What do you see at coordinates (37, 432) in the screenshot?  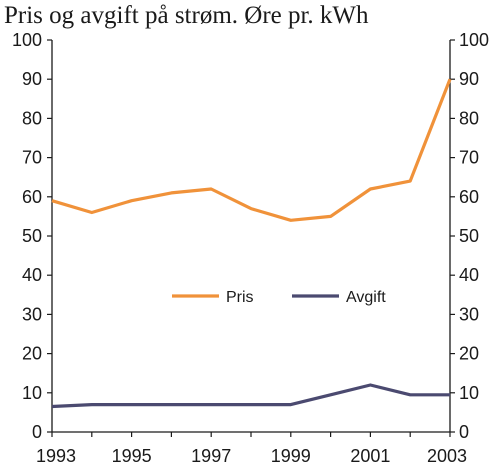 I see `y-tick-label-left: 0` at bounding box center [37, 432].